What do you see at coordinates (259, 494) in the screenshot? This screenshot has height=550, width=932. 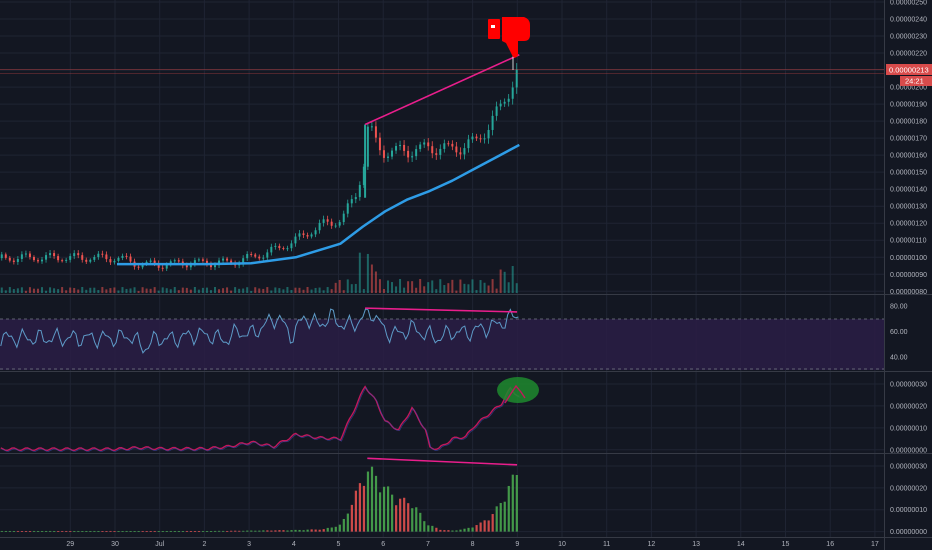 I see `volume-oscillator-panel` at bounding box center [259, 494].